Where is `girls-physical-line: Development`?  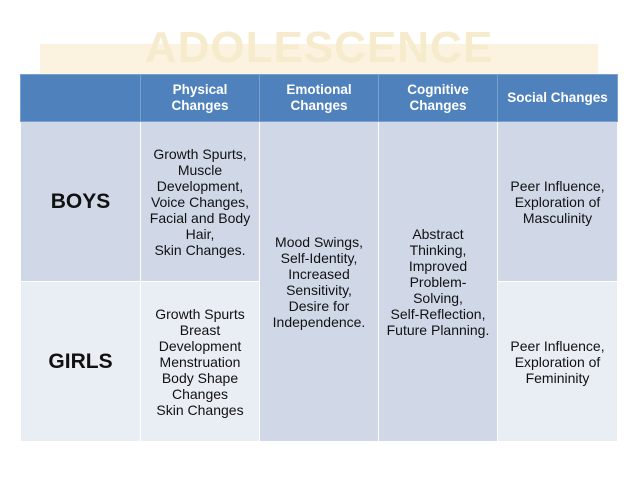 girls-physical-line: Development is located at coordinates (200, 345).